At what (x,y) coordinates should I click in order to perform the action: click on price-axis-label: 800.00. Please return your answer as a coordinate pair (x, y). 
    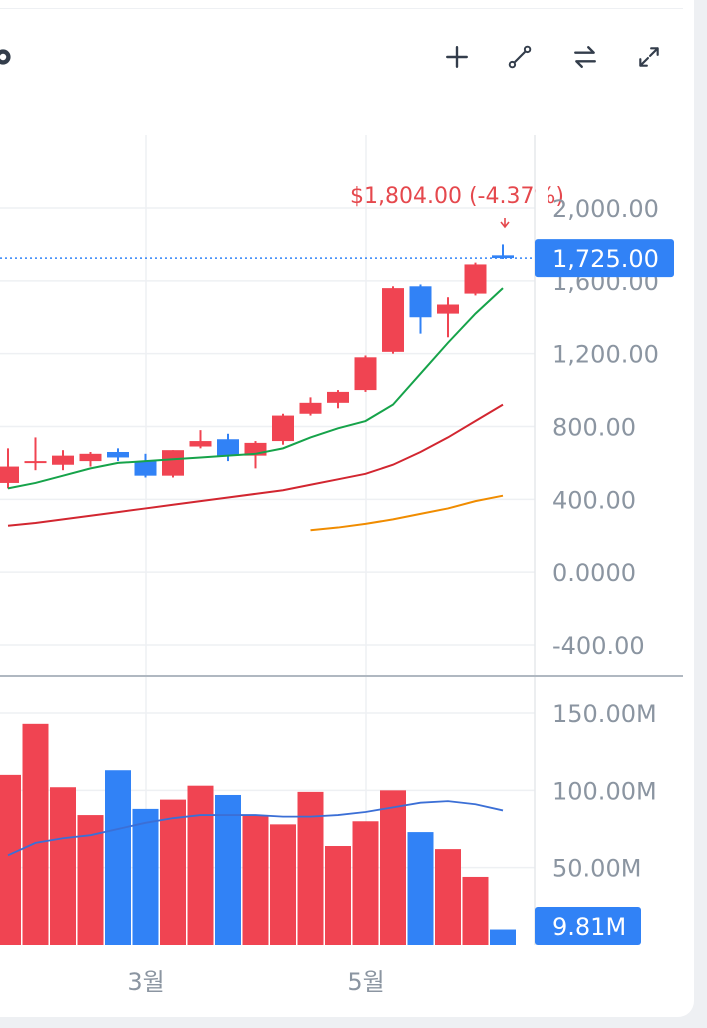
    Looking at the image, I should click on (594, 428).